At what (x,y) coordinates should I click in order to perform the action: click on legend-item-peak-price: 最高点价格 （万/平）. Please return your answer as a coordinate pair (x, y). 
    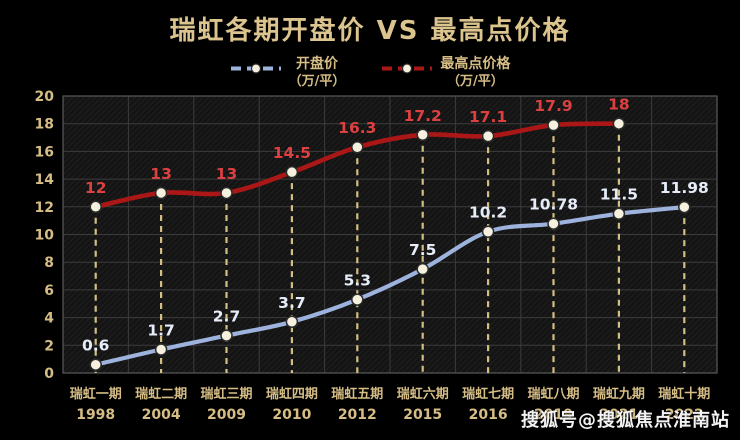
    Looking at the image, I should click on (445, 73).